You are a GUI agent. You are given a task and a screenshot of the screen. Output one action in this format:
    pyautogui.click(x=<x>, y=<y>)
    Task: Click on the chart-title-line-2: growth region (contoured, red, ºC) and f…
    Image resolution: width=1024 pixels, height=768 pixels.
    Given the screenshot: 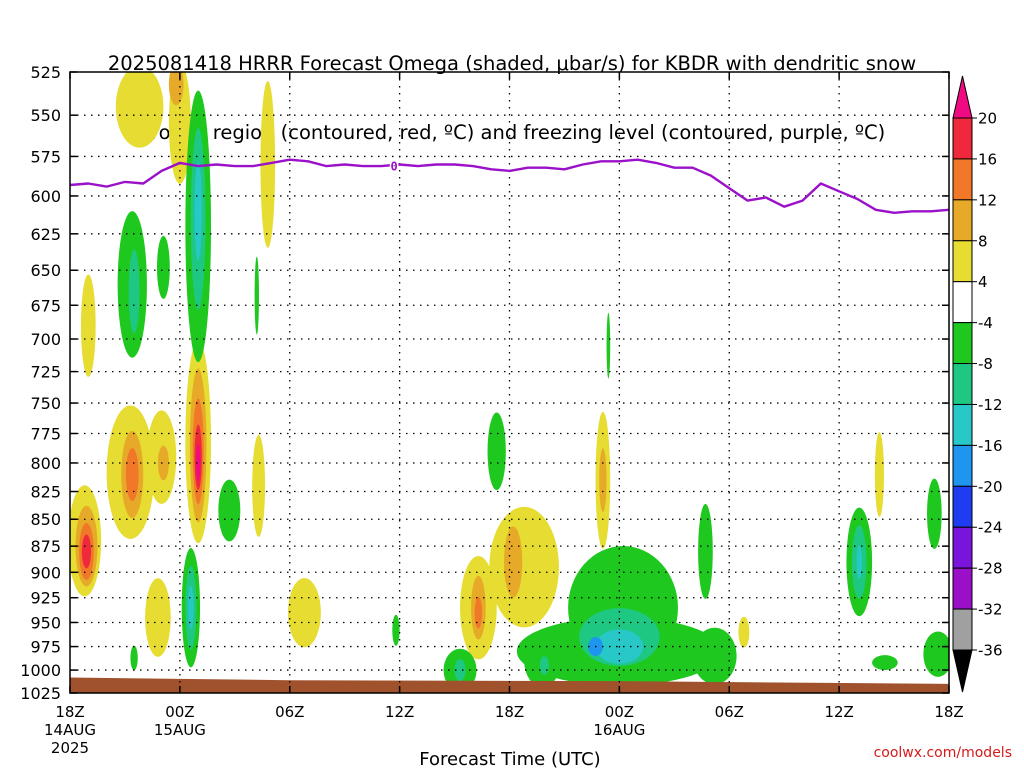 What is the action you would take?
    pyautogui.click(x=512, y=132)
    